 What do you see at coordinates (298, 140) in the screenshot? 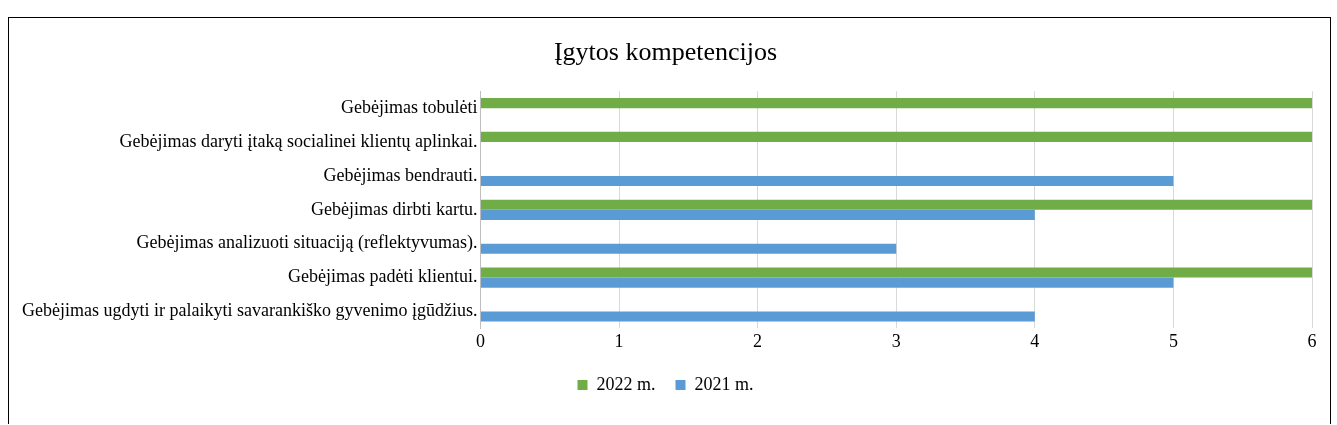
I see `y-tick-label: Gebėjimas daryti įtaką socialinei klientų aplinkai.` at bounding box center [298, 140].